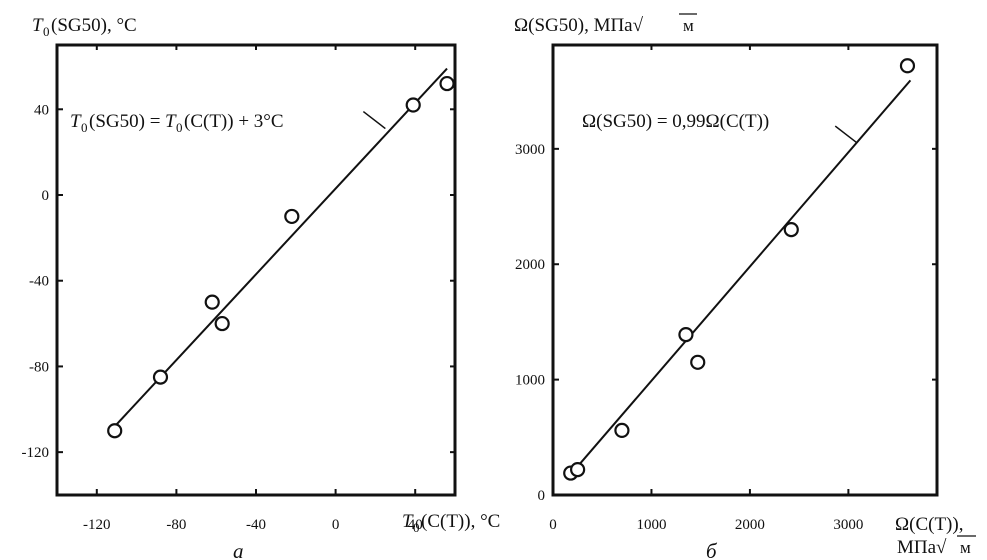  What do you see at coordinates (256, 525) in the screenshot?
I see `panel-a-x-tick-label: -40` at bounding box center [256, 525].